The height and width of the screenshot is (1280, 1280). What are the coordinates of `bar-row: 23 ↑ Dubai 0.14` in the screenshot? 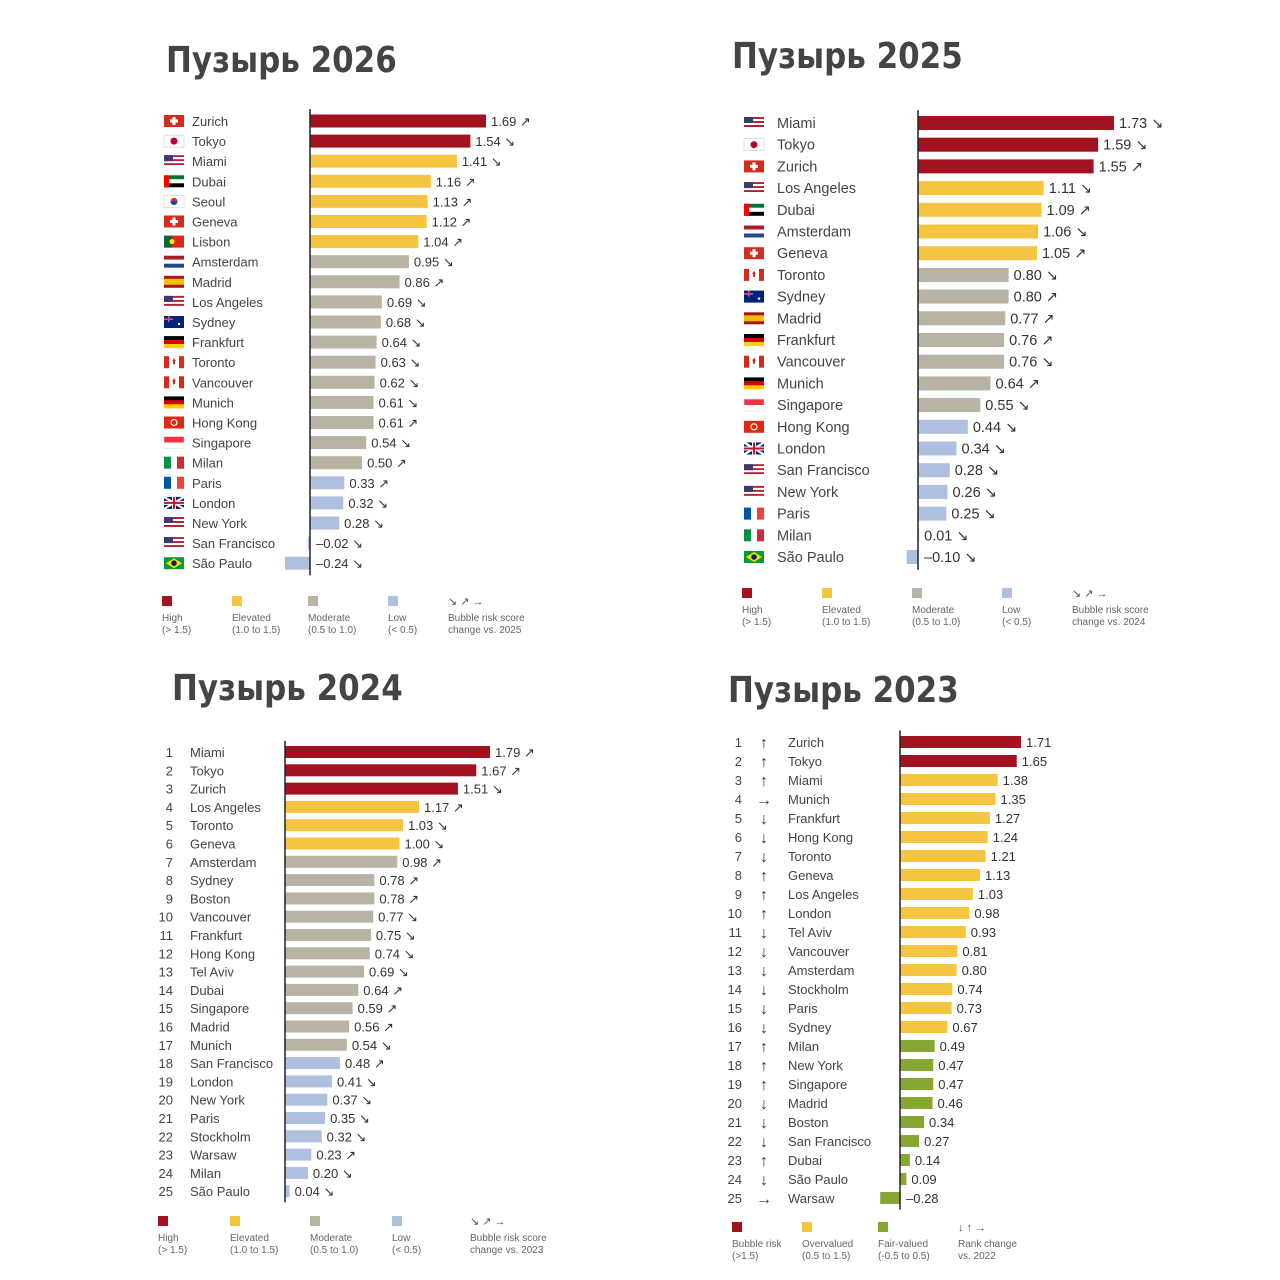 It's located at (834, 1161).